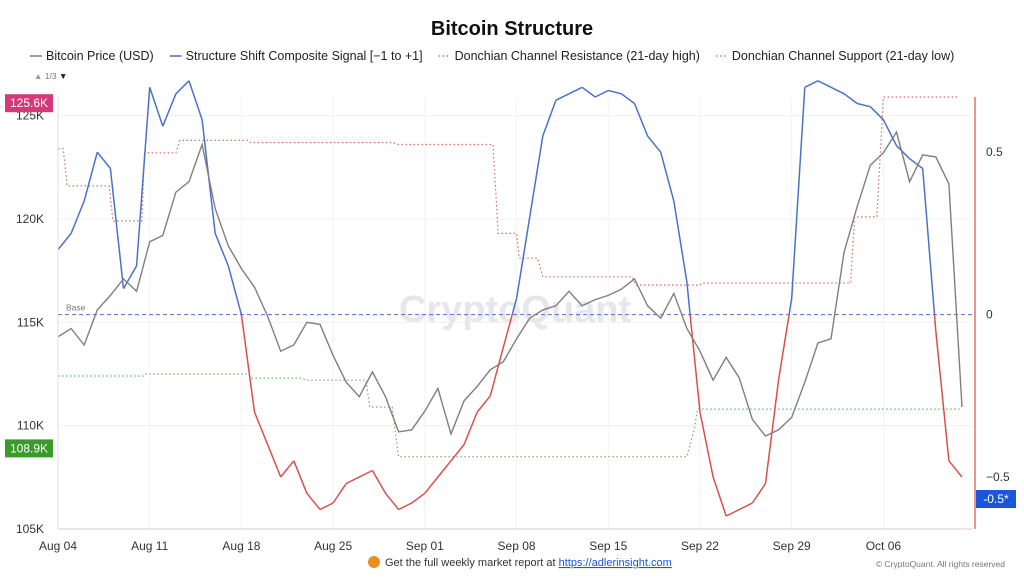  What do you see at coordinates (30, 219) in the screenshot?
I see `y-left-tick-label: 120K` at bounding box center [30, 219].